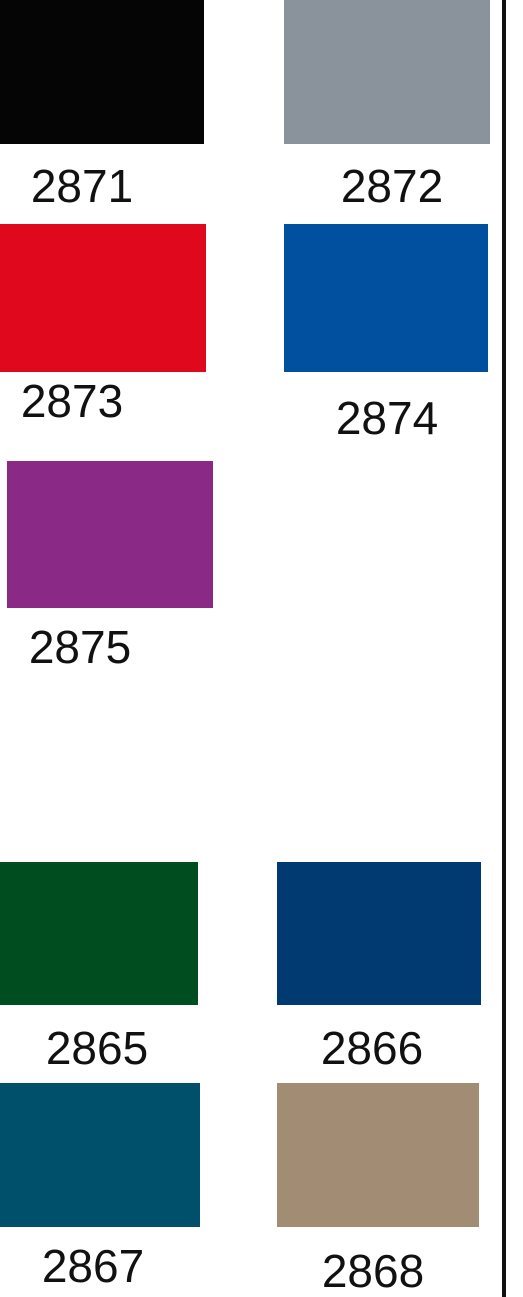 This screenshot has width=523, height=1297. Describe the element at coordinates (72, 401) in the screenshot. I see `swatch-label: 2873` at that location.